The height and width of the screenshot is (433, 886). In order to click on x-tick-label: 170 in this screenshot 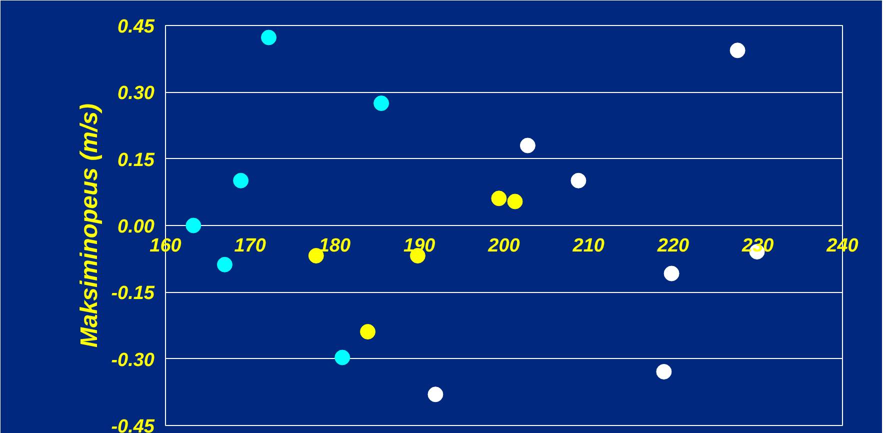, I will do `click(250, 246)`.